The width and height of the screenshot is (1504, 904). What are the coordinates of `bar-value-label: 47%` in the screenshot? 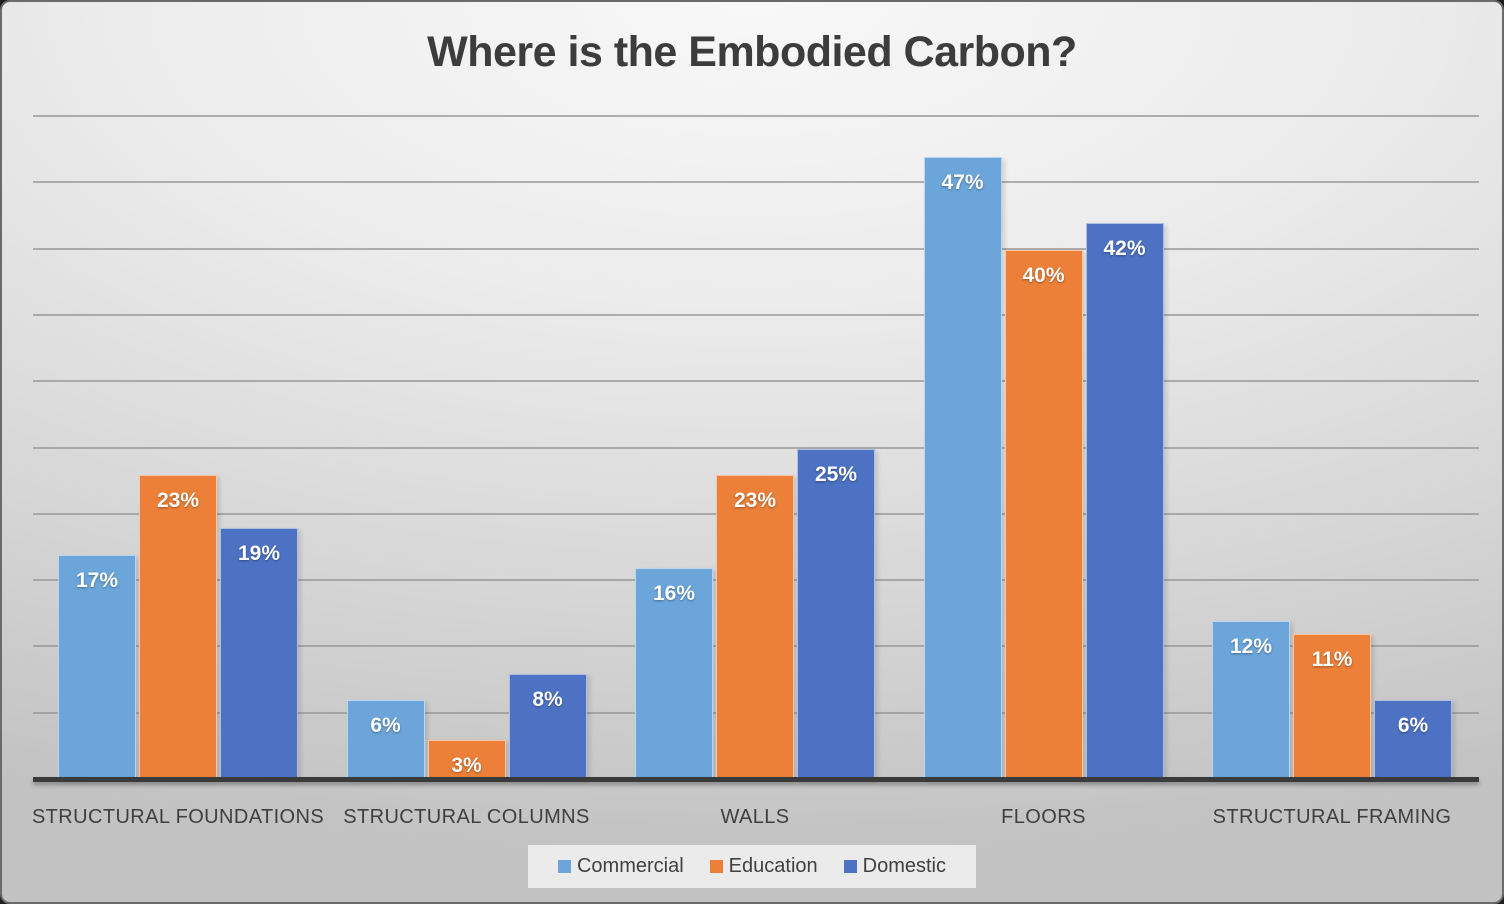 It's located at (962, 182).